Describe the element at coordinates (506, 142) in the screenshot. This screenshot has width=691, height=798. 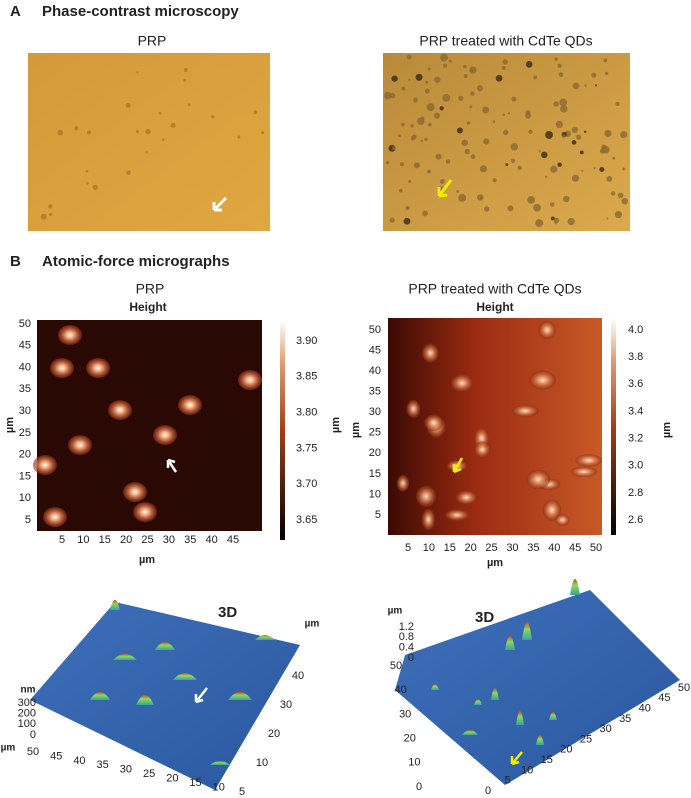
I see `micrograph` at that location.